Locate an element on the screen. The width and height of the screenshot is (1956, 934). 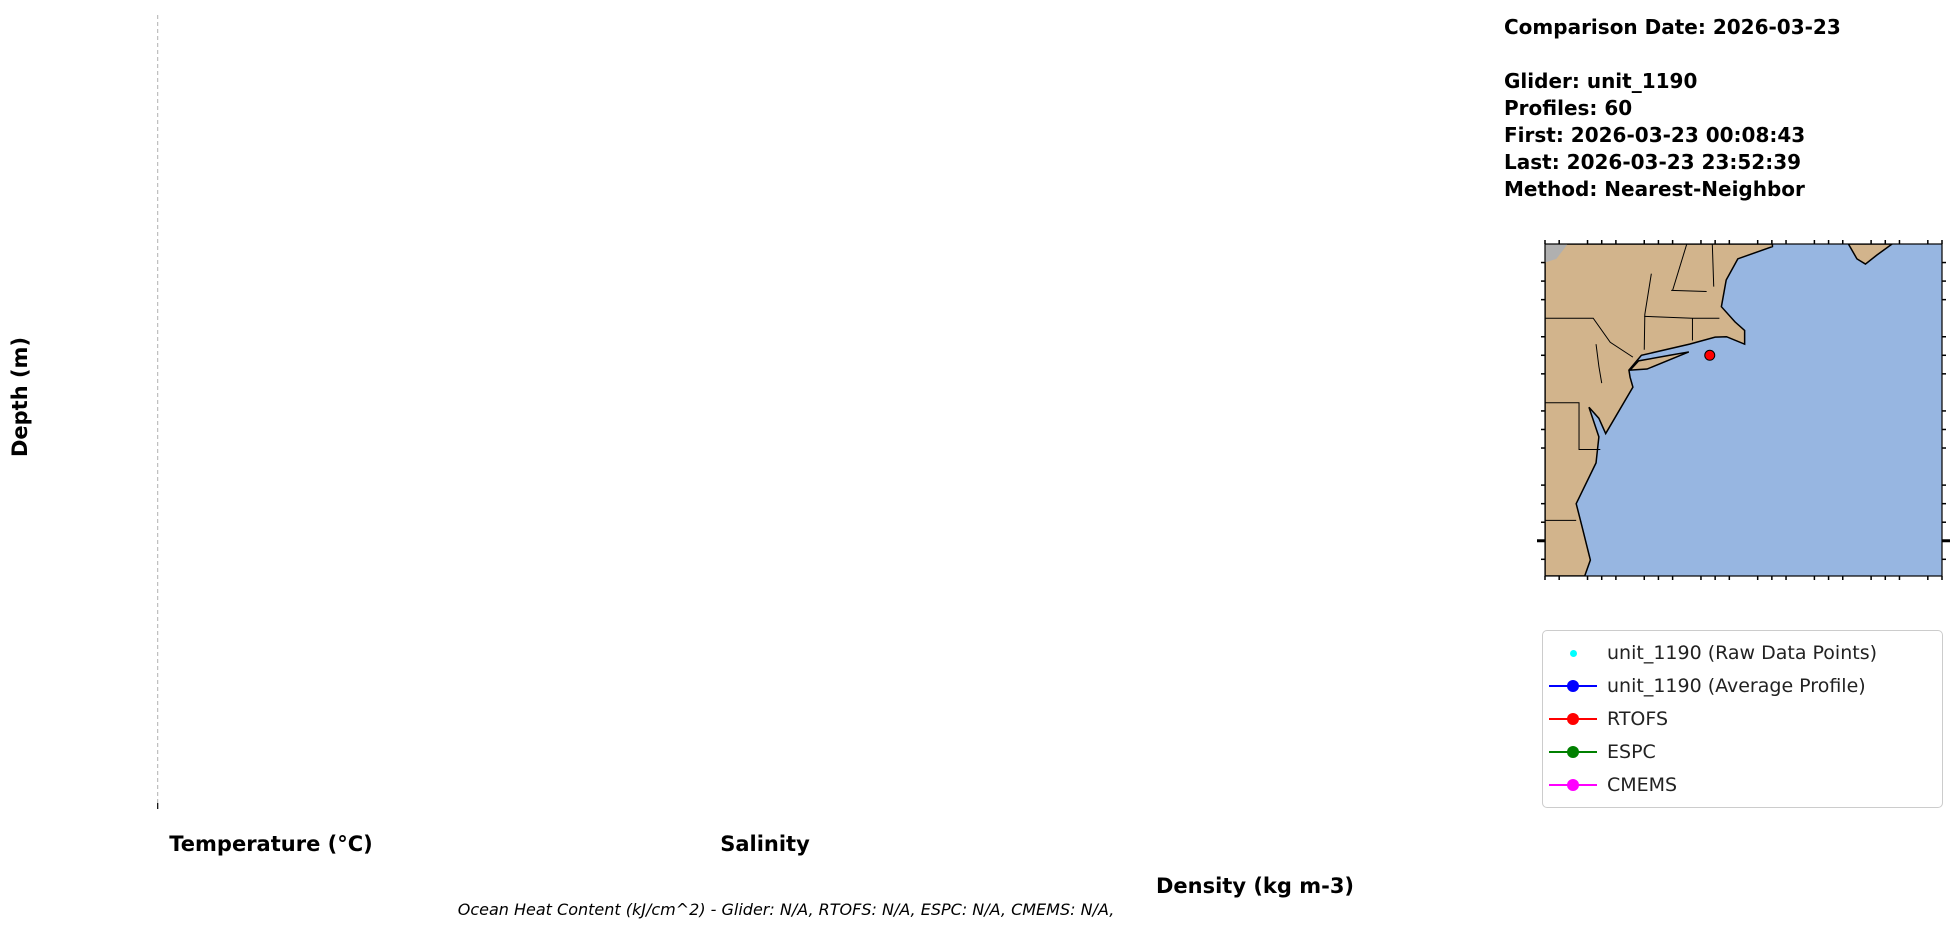
lake-ontario is located at coordinates (1556, 253).